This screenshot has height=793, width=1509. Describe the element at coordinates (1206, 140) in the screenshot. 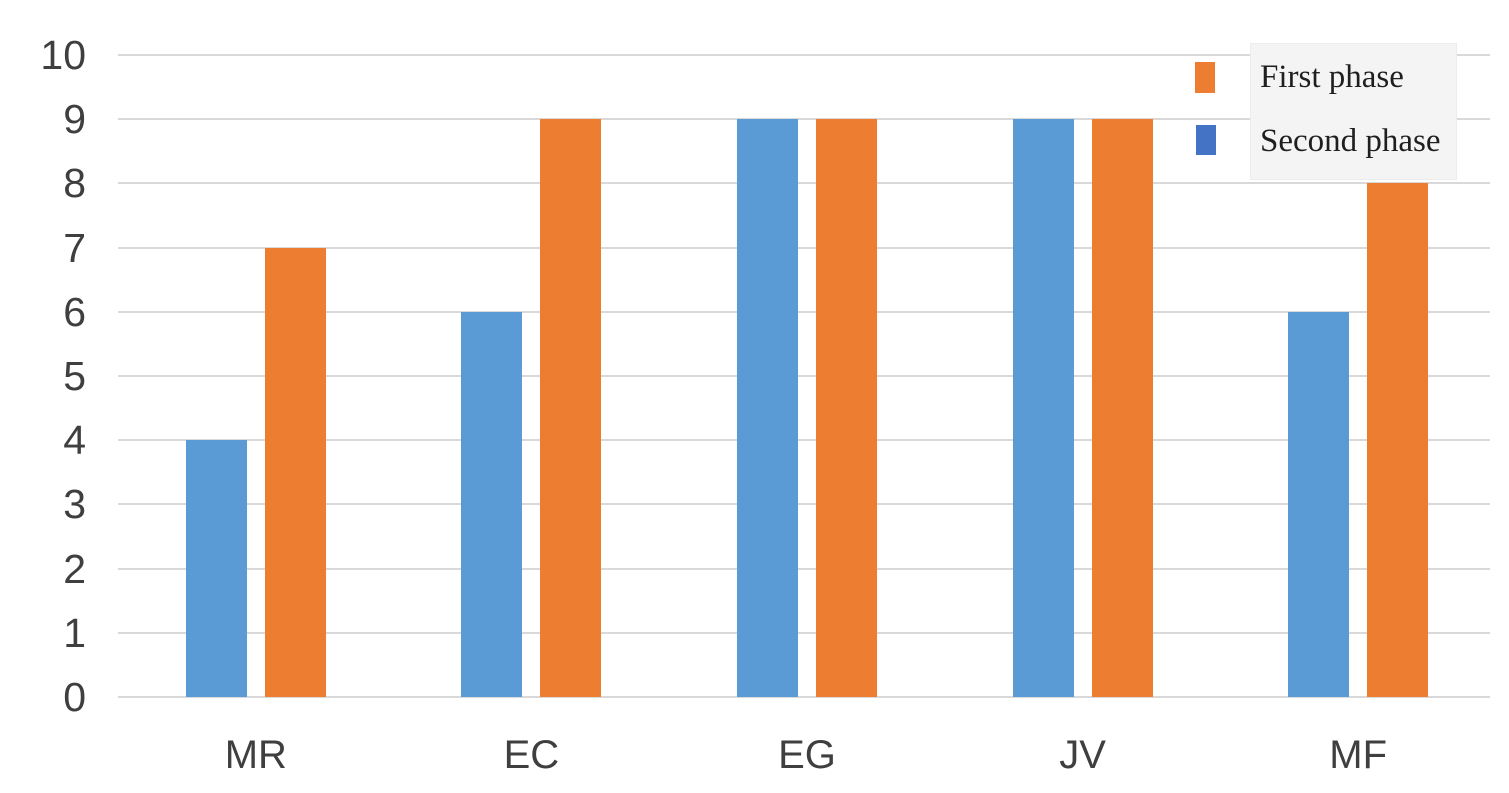

I see `legend-marker-second-phase-icon` at that location.